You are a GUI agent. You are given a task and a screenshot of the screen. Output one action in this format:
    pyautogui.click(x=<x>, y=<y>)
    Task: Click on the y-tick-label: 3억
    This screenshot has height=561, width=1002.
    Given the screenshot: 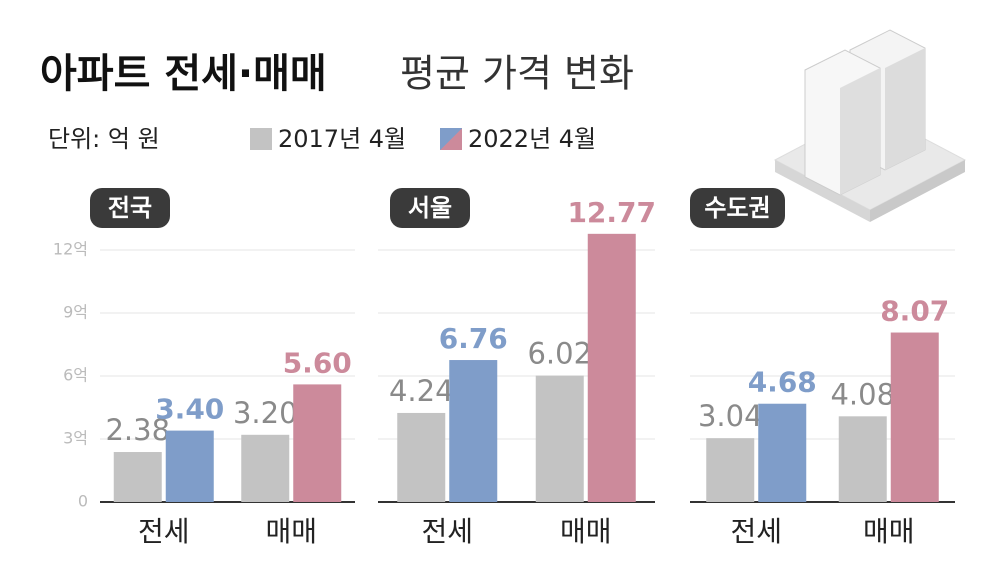 What is the action you would take?
    pyautogui.click(x=75, y=438)
    